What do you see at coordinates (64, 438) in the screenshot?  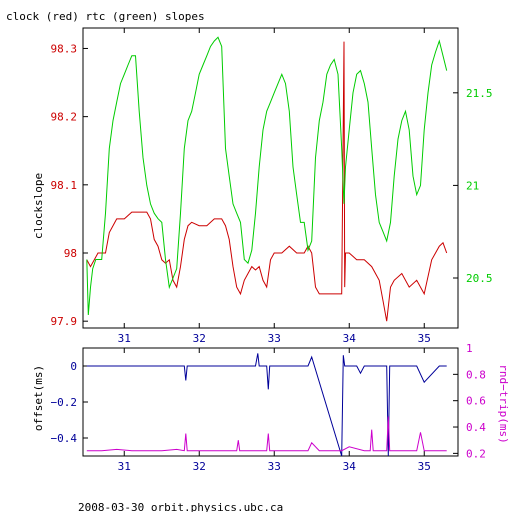 I see `bottom-left-tick-label: −0.4` at bounding box center [64, 438].